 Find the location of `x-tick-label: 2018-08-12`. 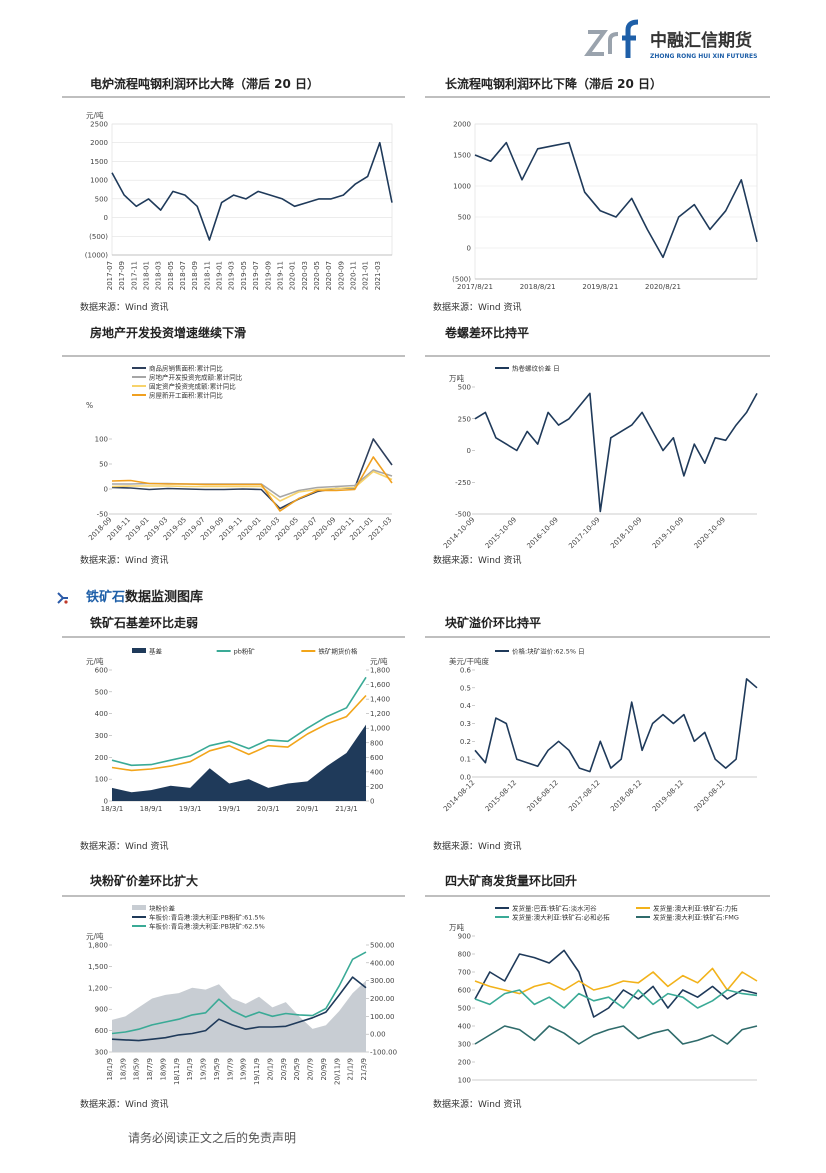

x-tick-label: 2018-08-12 is located at coordinates (626, 796).